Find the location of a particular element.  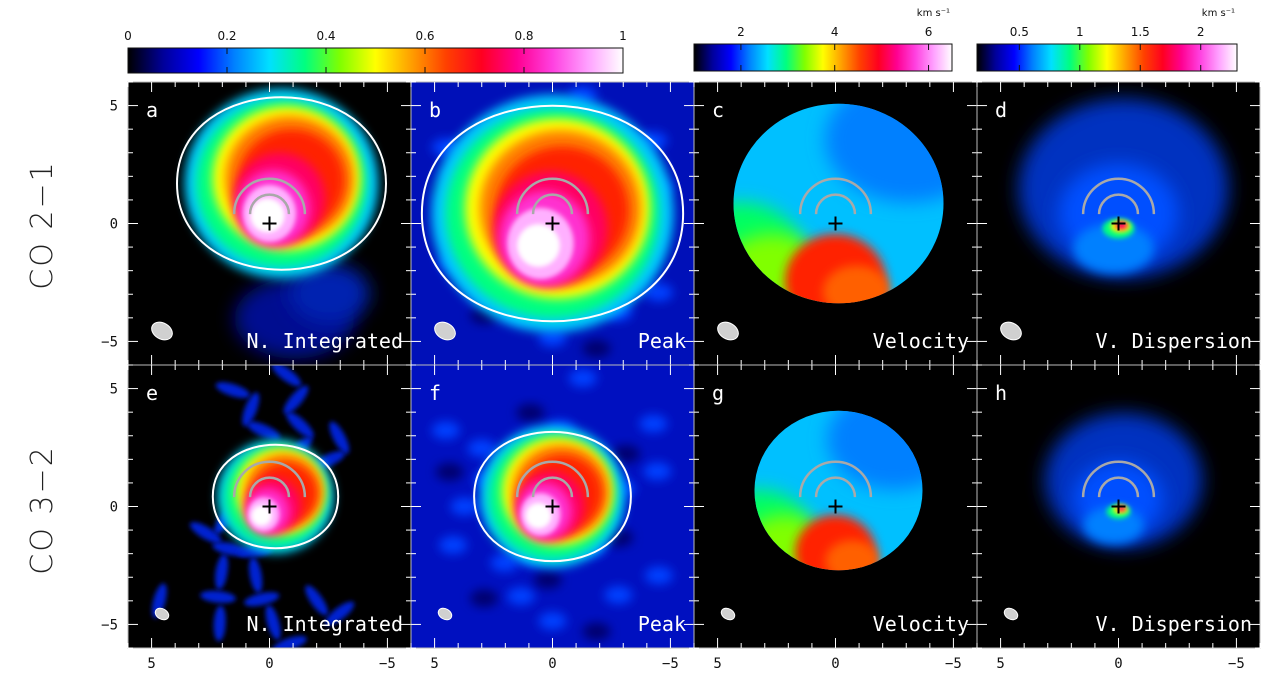

panel-c: c Velocity is located at coordinates (835, 223).